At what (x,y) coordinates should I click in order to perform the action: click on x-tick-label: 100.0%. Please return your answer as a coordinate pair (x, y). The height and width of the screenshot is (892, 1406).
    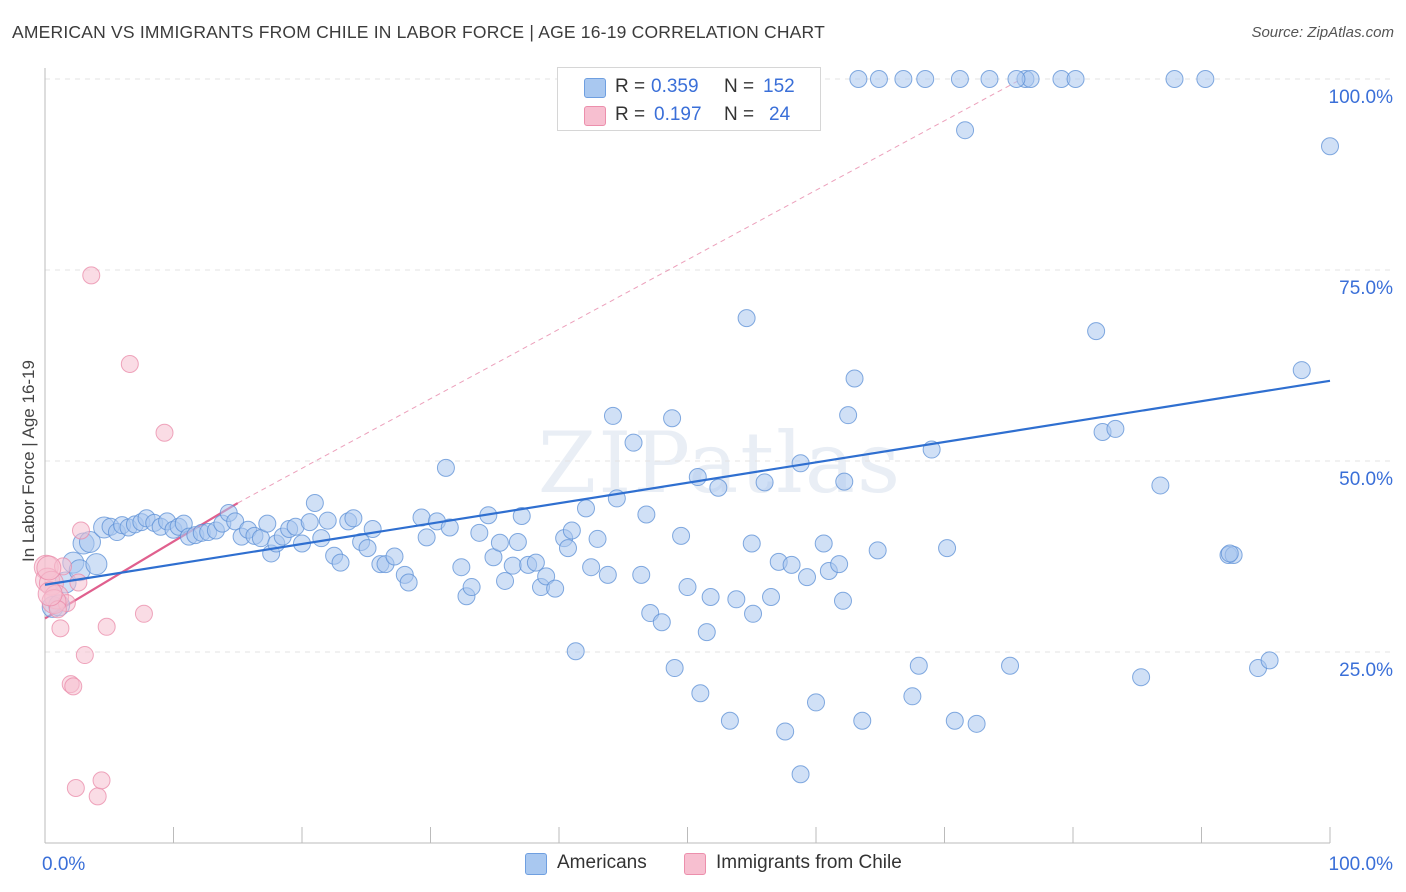
    Looking at the image, I should click on (1361, 864).